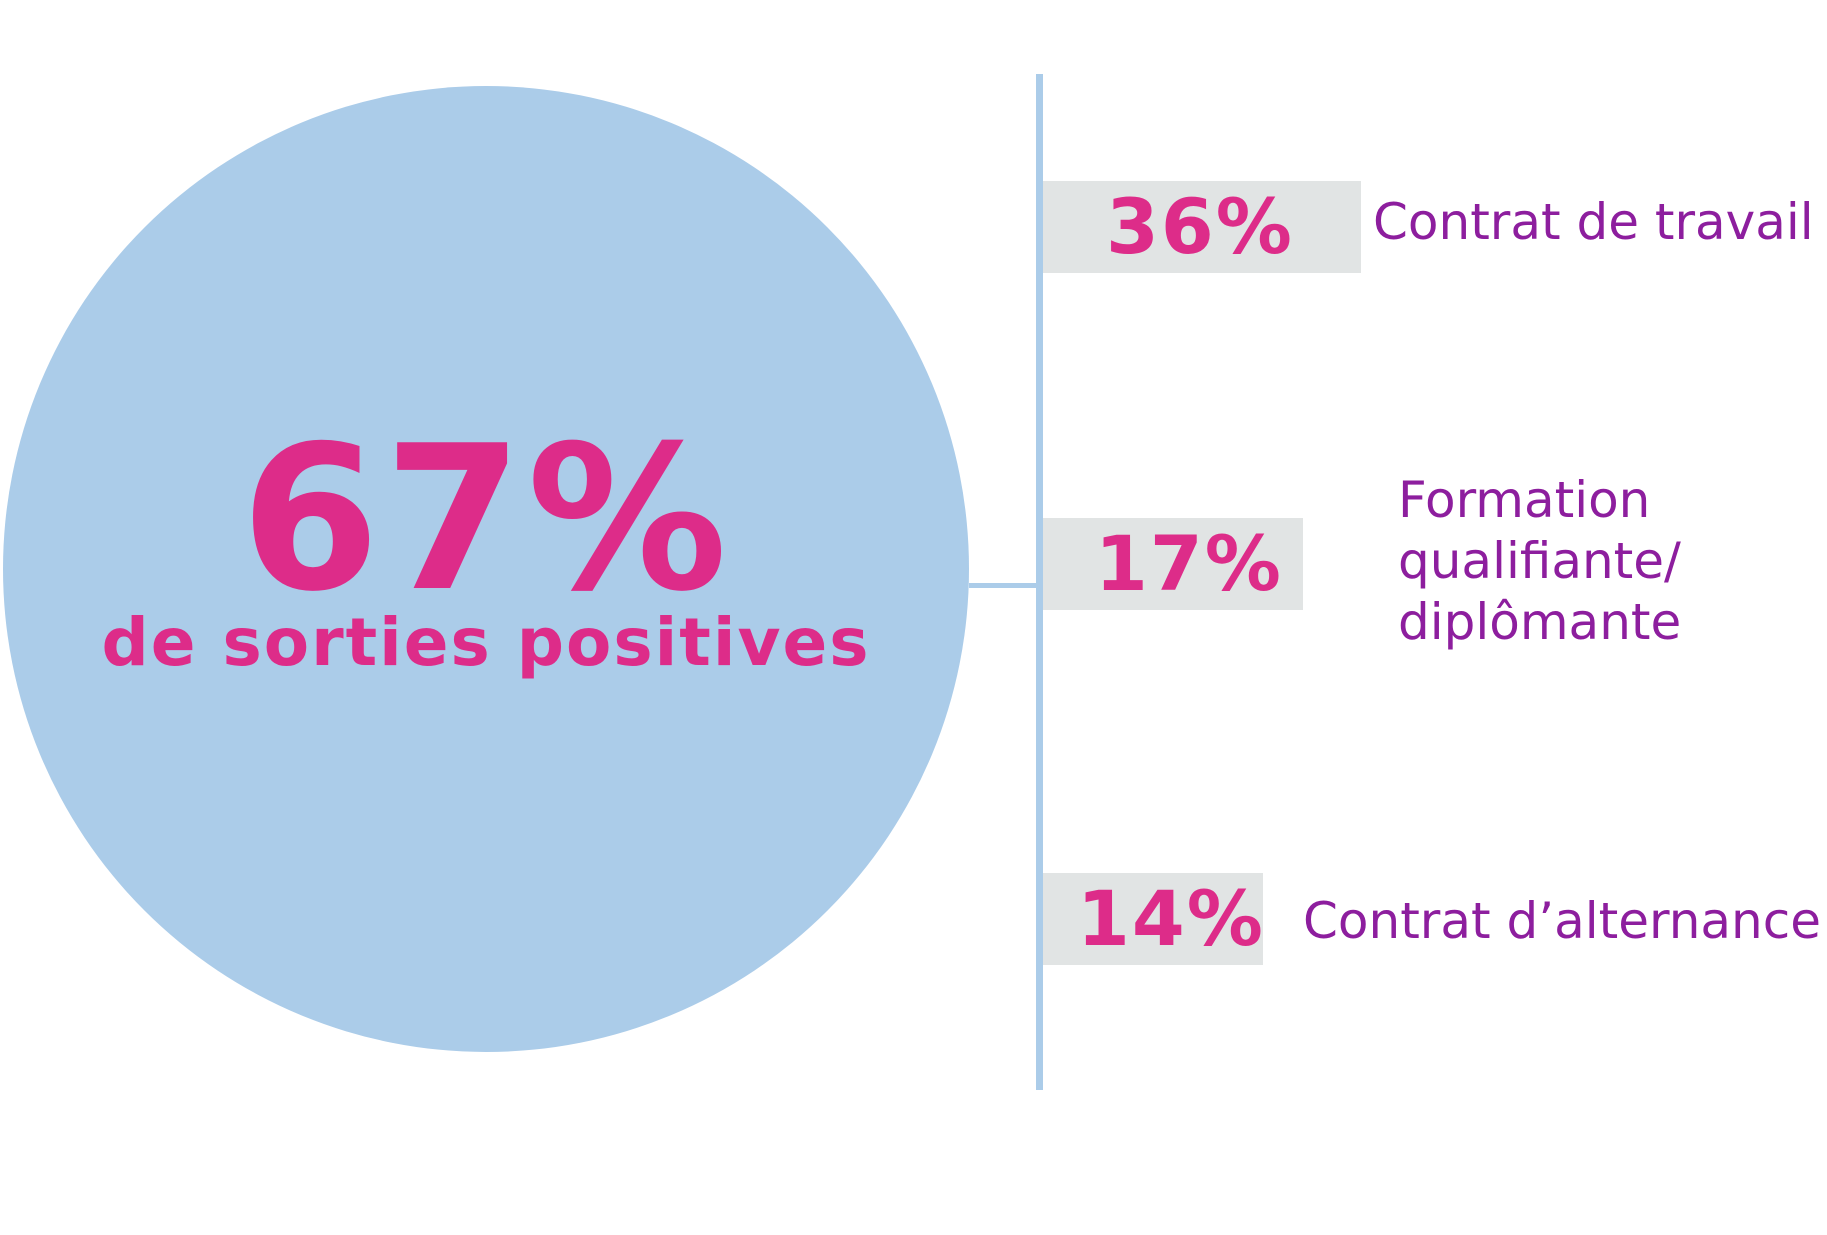 The height and width of the screenshot is (1235, 1827). What do you see at coordinates (1189, 563) in the screenshot?
I see `badge-value: 17%` at bounding box center [1189, 563].